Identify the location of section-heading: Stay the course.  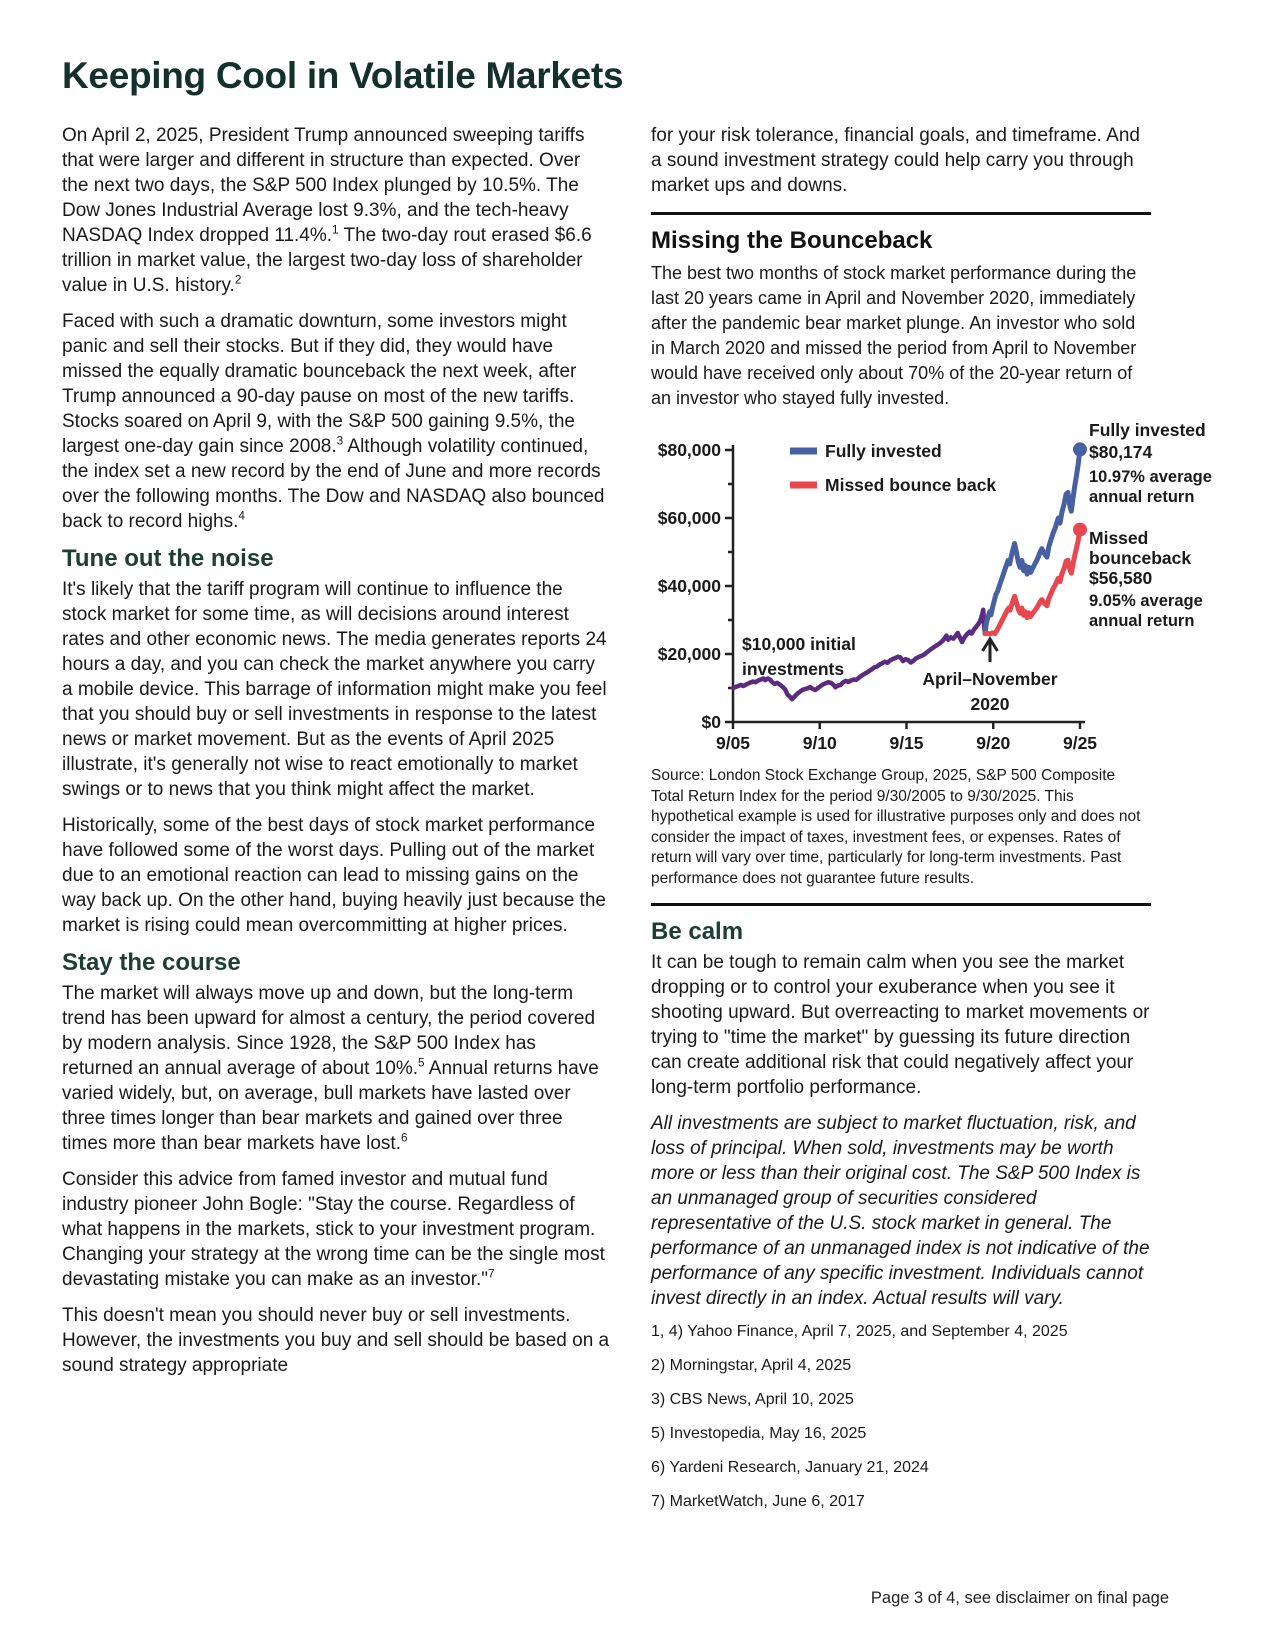
(151, 962).